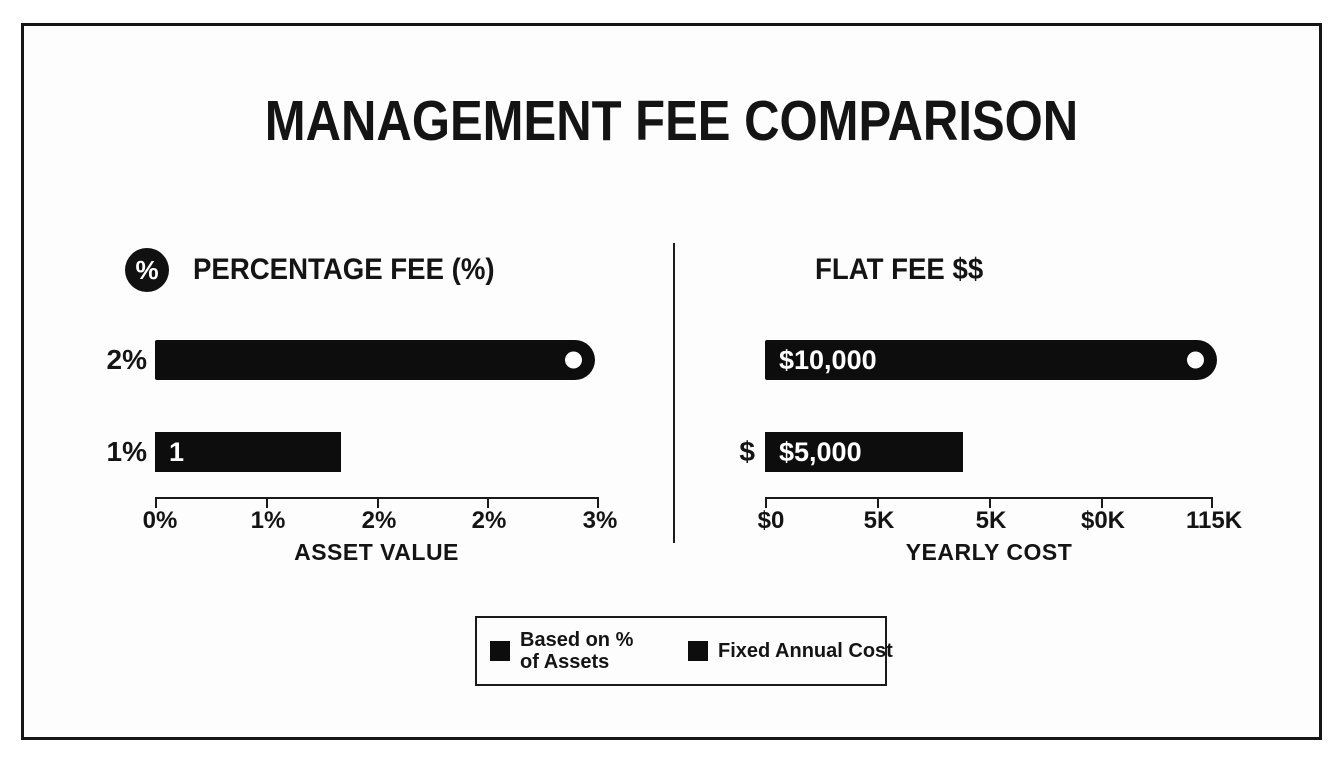  I want to click on bar-10000-inner-text: $10,000, so click(828, 360).